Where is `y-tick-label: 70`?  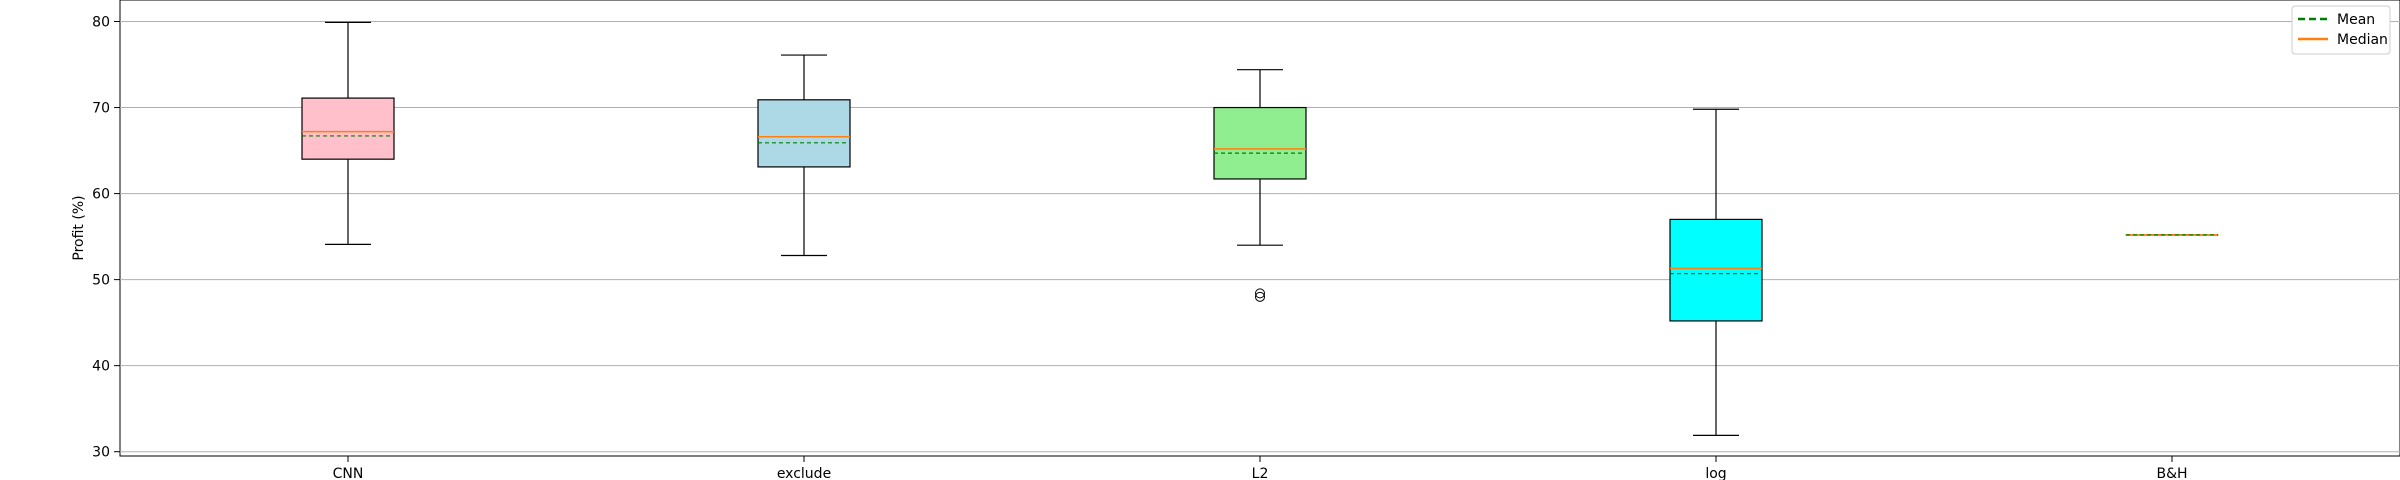
y-tick-label: 70 is located at coordinates (101, 109).